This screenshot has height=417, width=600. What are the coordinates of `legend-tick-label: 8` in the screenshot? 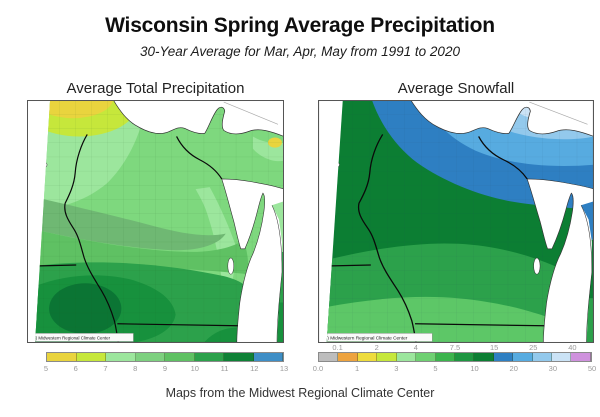 It's located at (135, 368).